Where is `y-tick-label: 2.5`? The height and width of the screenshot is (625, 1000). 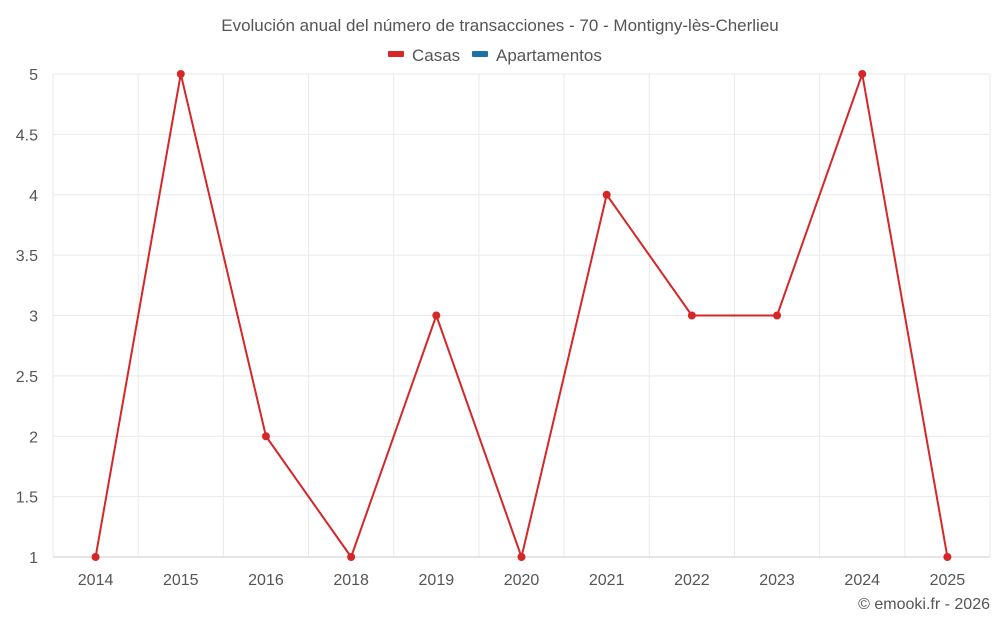
y-tick-label: 2.5 is located at coordinates (27, 377).